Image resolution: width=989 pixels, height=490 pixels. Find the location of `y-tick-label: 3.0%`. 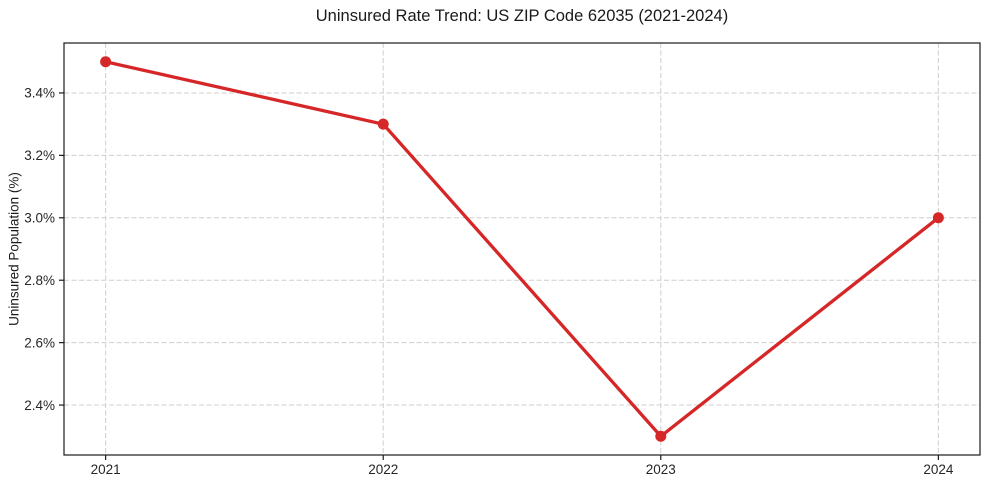

y-tick-label: 3.0% is located at coordinates (39, 217).